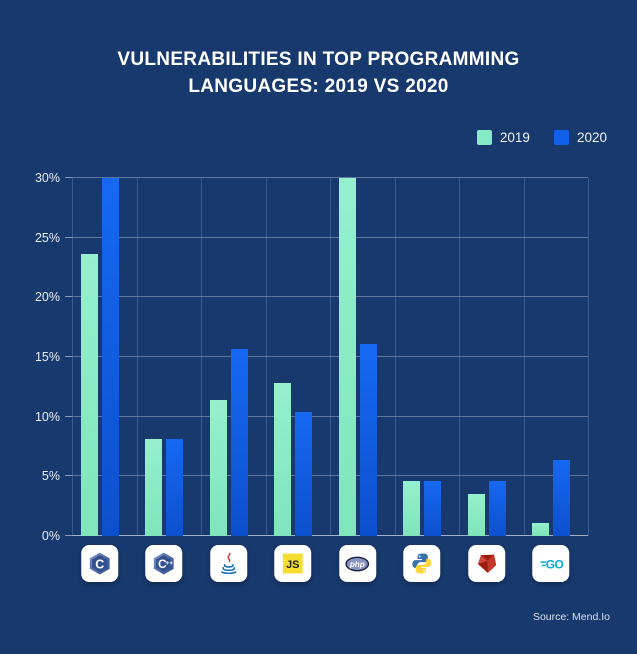 The image size is (637, 654). I want to click on legend: 2019 2020, so click(541, 137).